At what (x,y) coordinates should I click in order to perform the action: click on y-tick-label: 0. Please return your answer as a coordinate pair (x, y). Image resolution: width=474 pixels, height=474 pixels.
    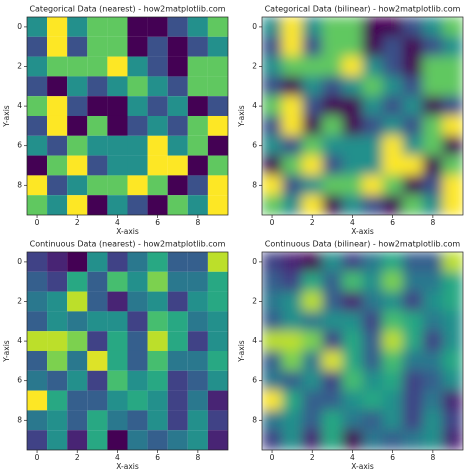
    Looking at the image, I should click on (19, 26).